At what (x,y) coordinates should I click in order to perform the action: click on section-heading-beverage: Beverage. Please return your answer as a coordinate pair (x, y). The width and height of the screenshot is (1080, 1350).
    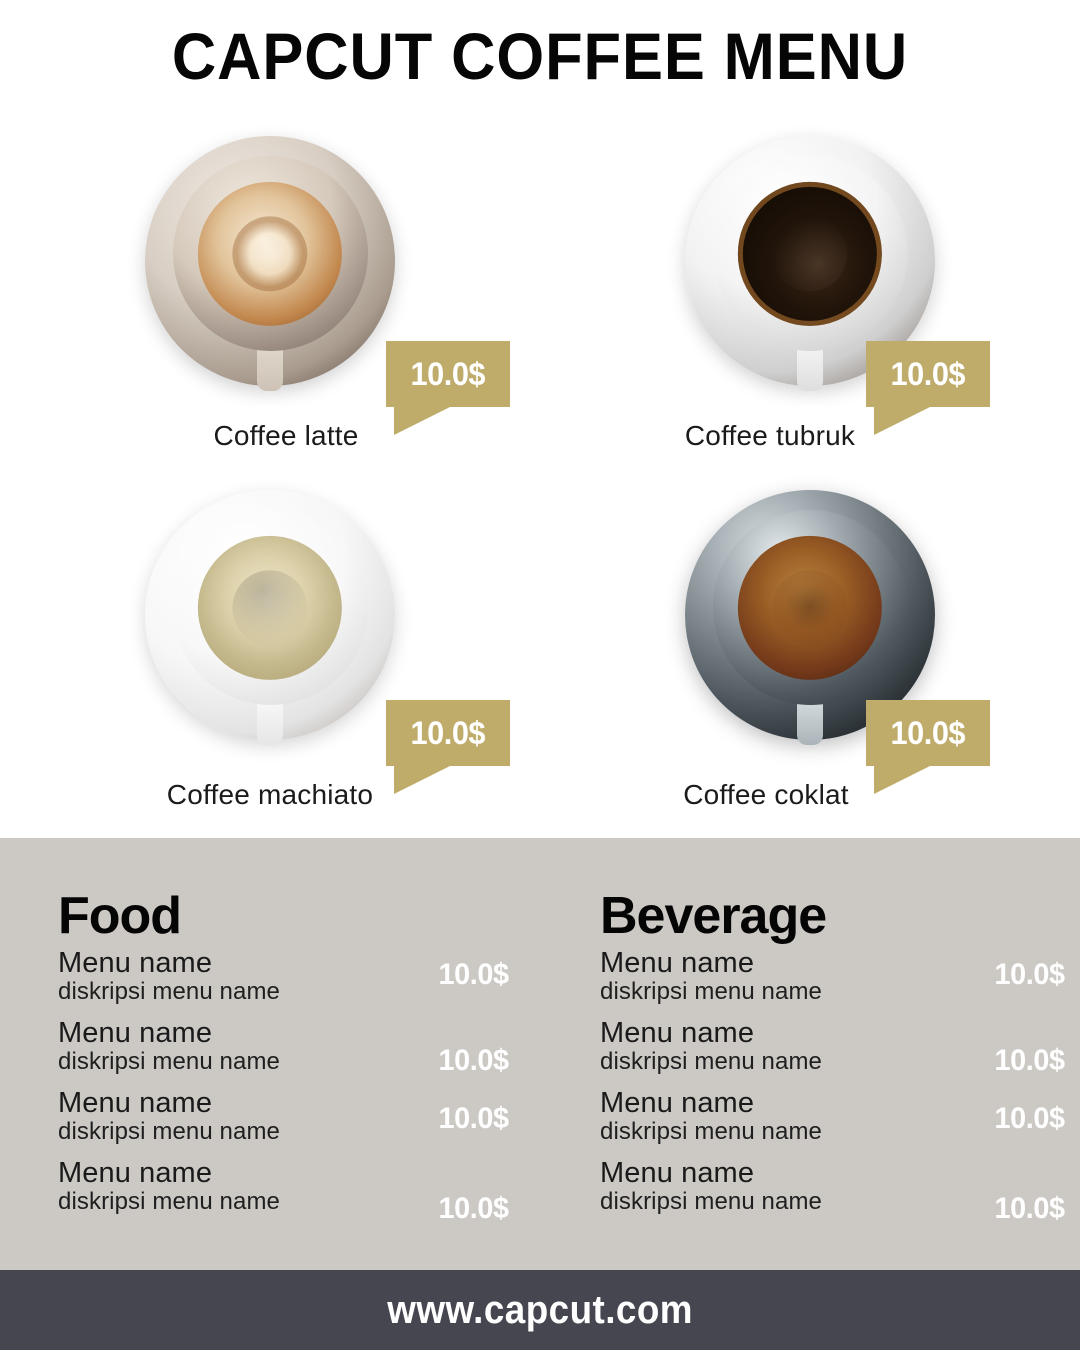
    Looking at the image, I should click on (713, 916).